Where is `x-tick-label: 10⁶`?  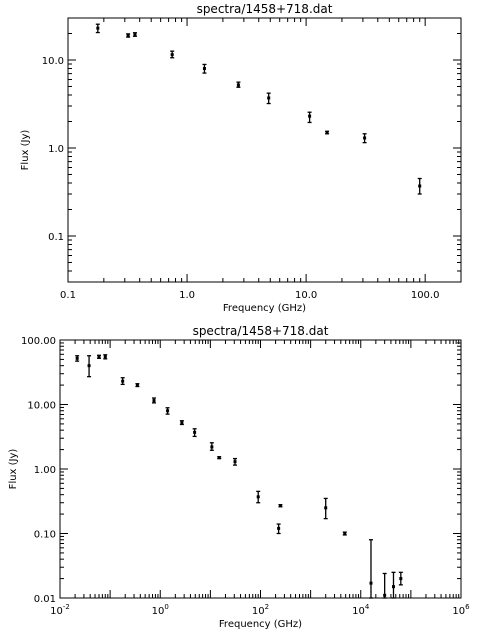 x-tick-label: 10⁶ is located at coordinates (461, 610).